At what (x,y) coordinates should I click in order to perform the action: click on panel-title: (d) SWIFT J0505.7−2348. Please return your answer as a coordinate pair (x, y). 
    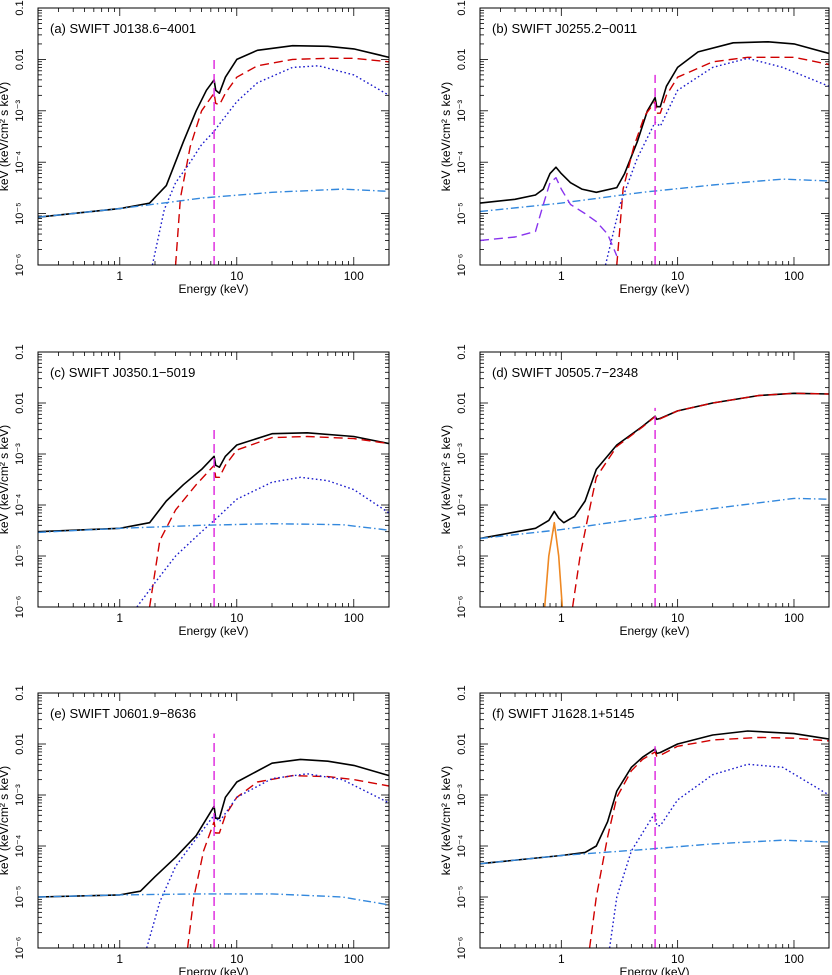
    Looking at the image, I should click on (565, 372).